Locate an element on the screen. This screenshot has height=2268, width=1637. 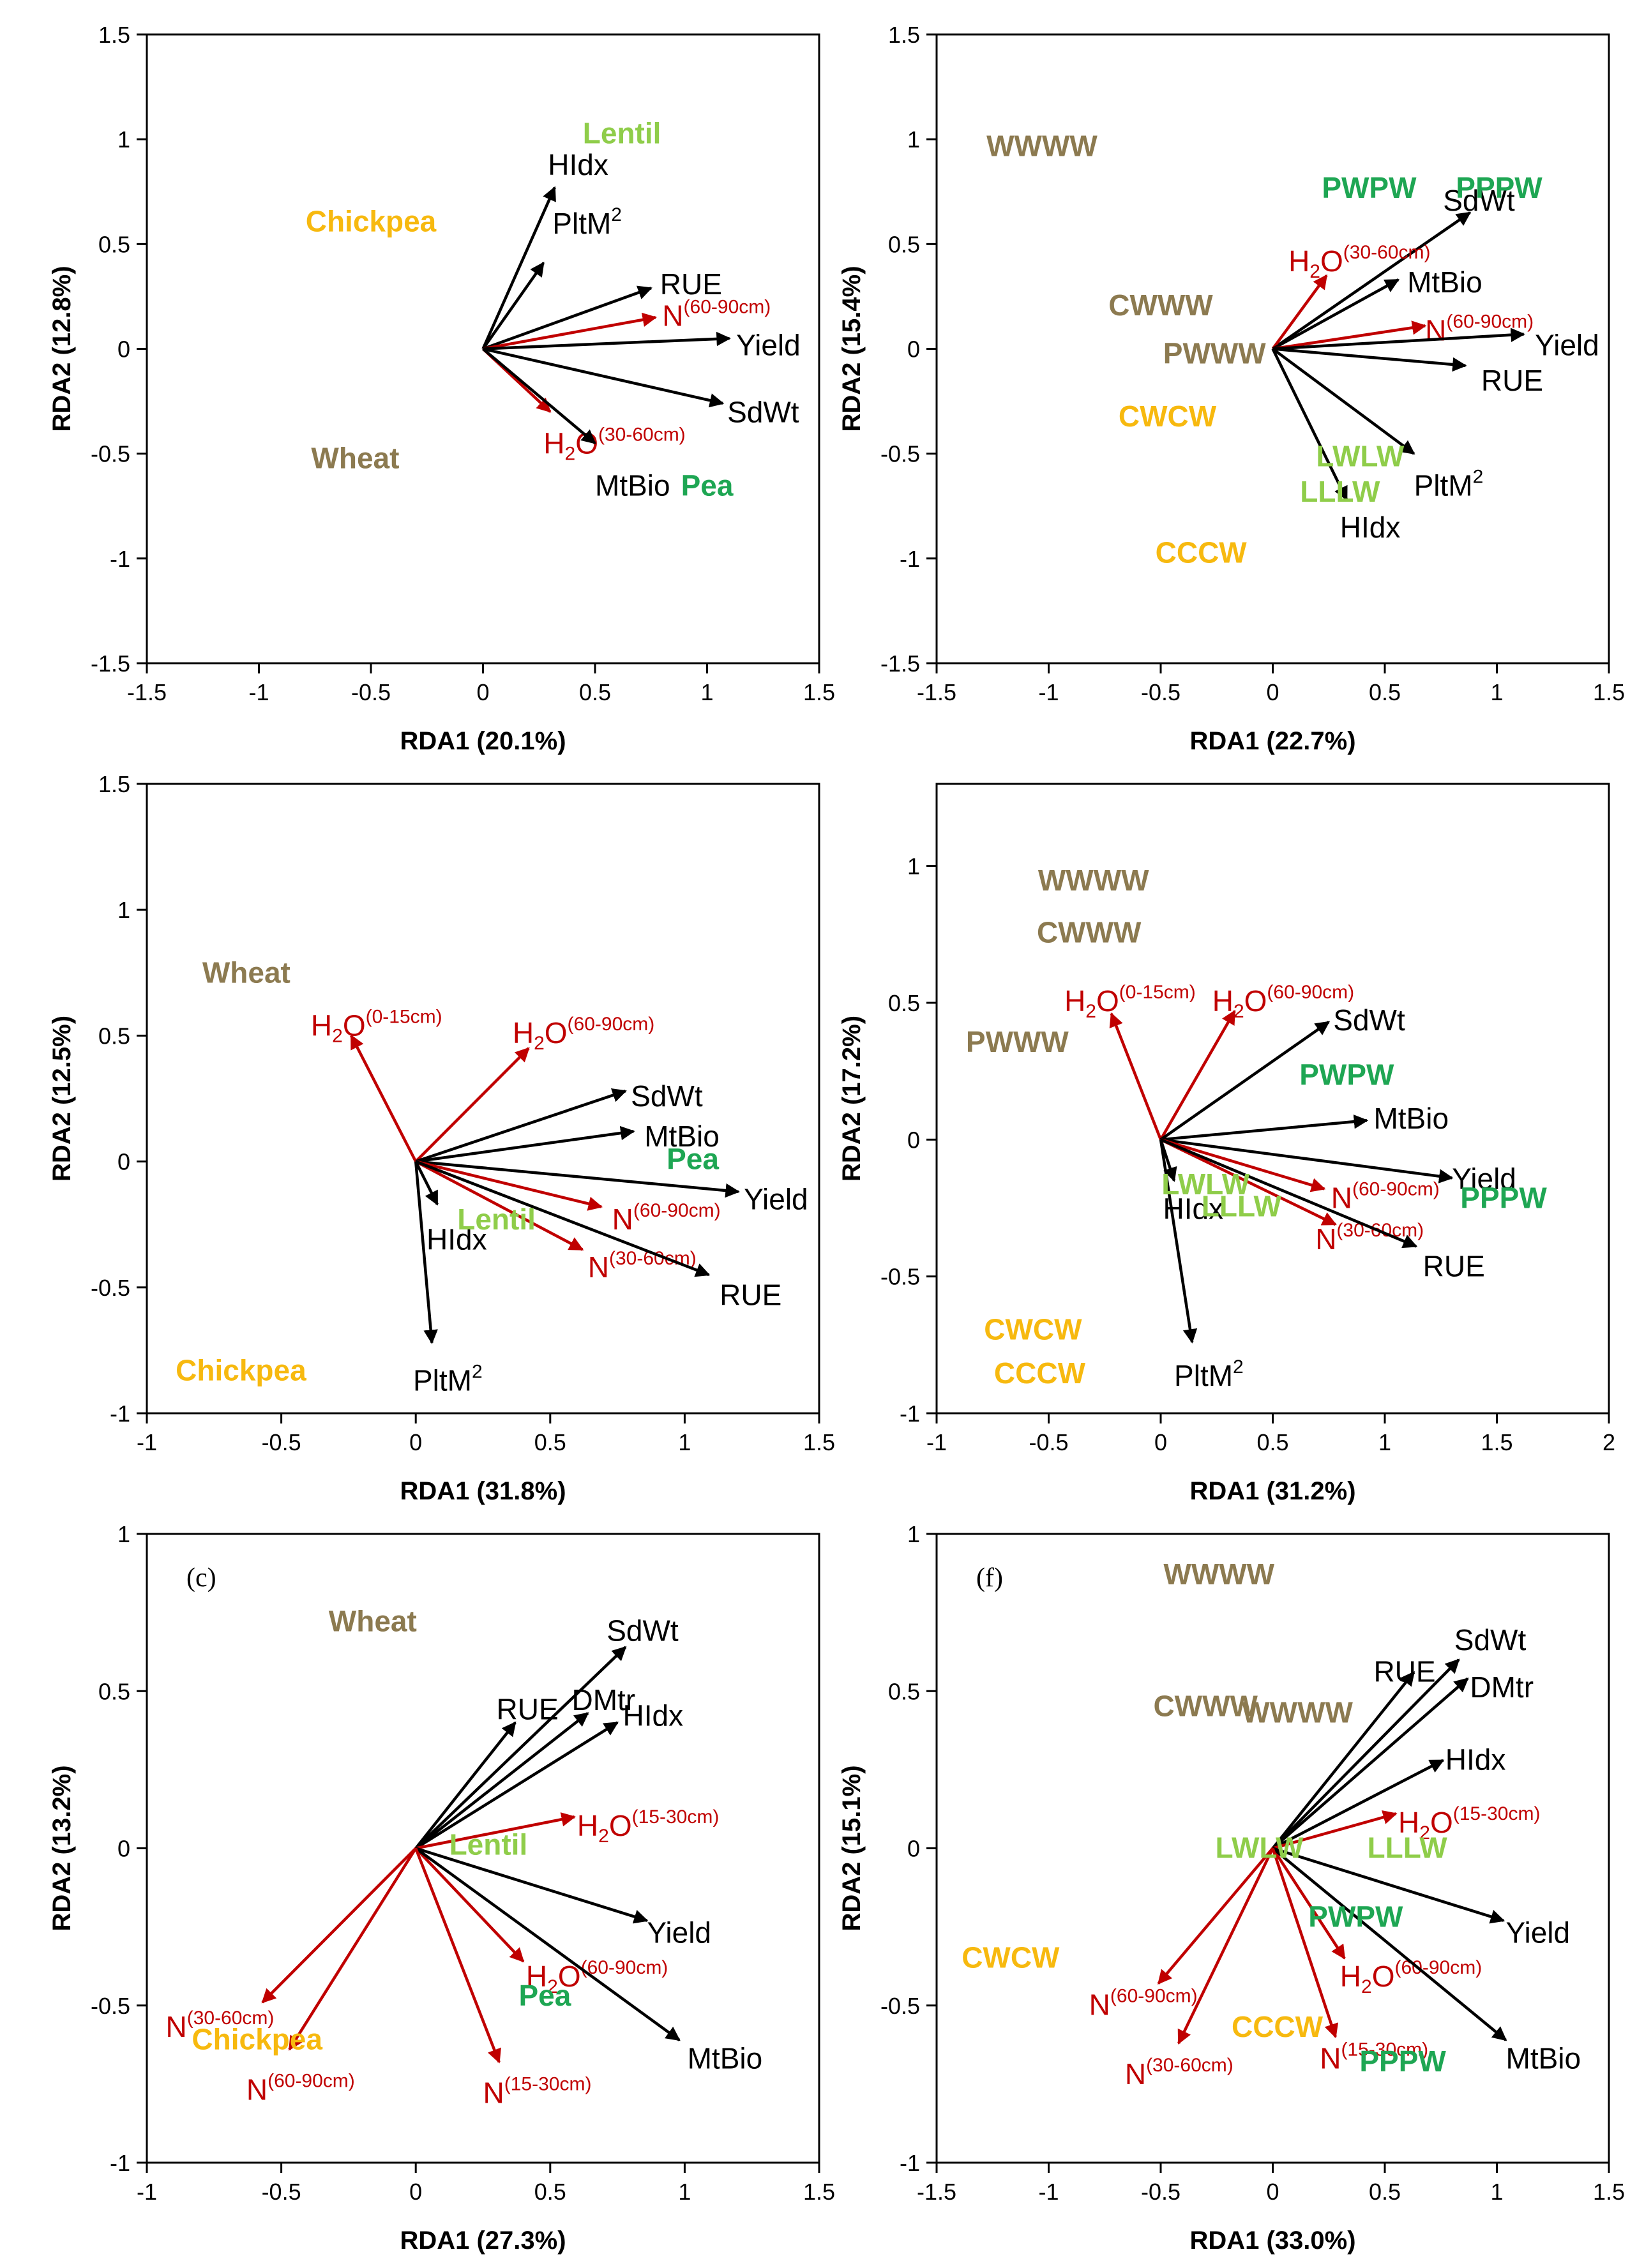
x-axis-title: RDA1 (27.3%) is located at coordinates (483, 2241).